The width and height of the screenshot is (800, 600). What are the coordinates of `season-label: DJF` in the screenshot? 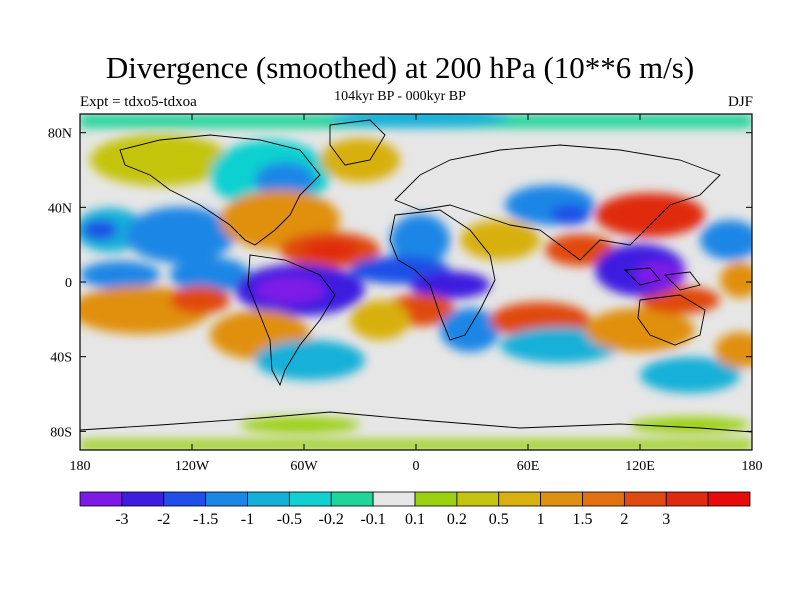 It's located at (740, 102).